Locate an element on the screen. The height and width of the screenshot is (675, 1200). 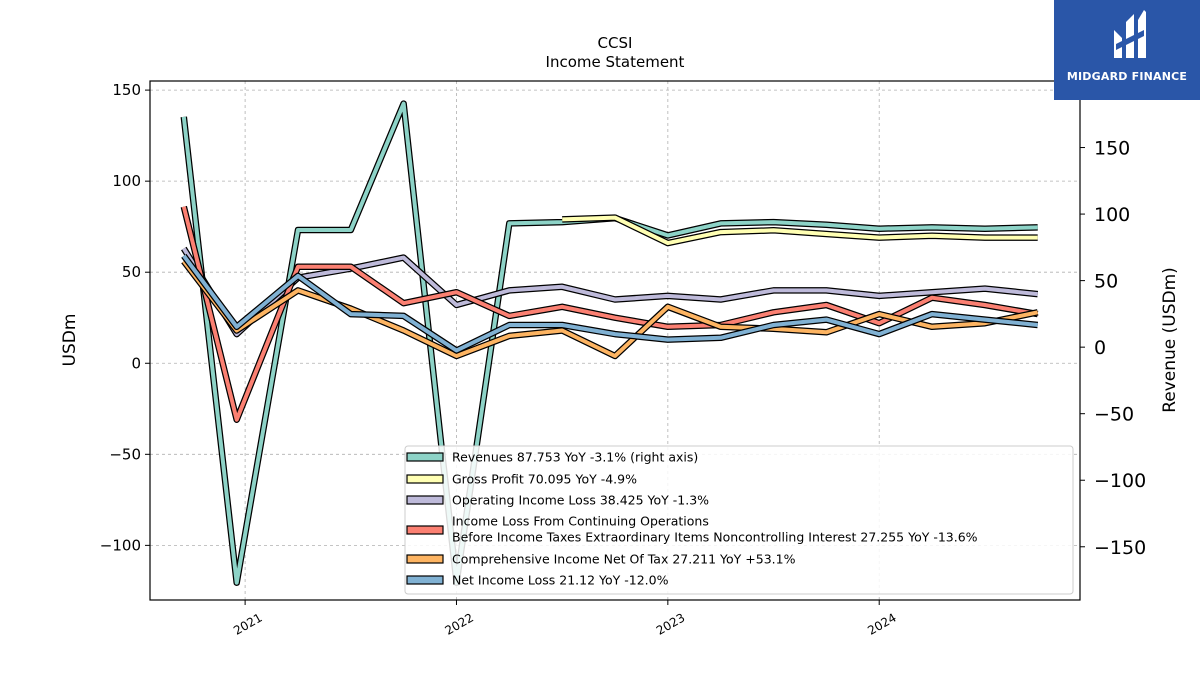
legend-label: Gross Profit 70.095 YoY -4.9% is located at coordinates (544, 479).